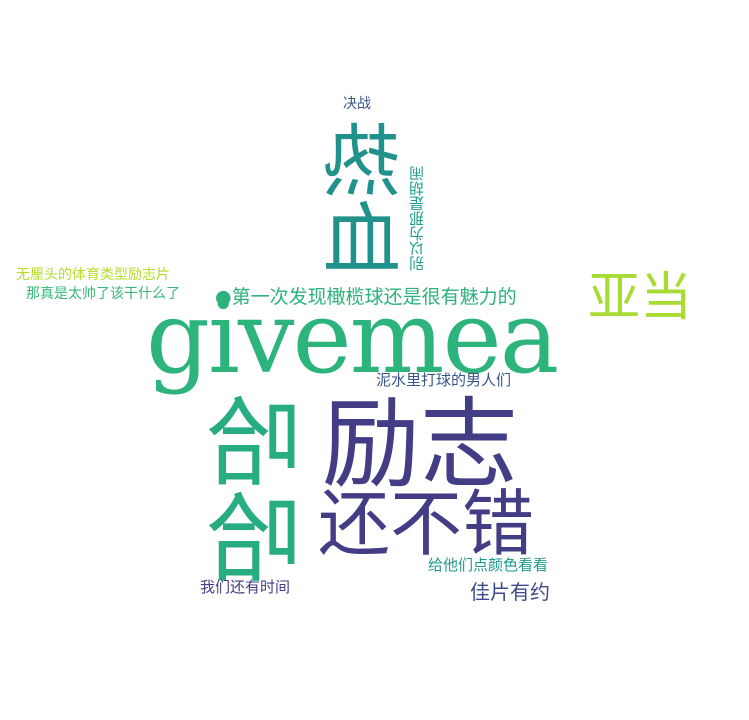 Image resolution: width=749 pixels, height=720 pixels. Describe the element at coordinates (426, 524) in the screenshot. I see `word-haibucuo: 还不错` at that location.